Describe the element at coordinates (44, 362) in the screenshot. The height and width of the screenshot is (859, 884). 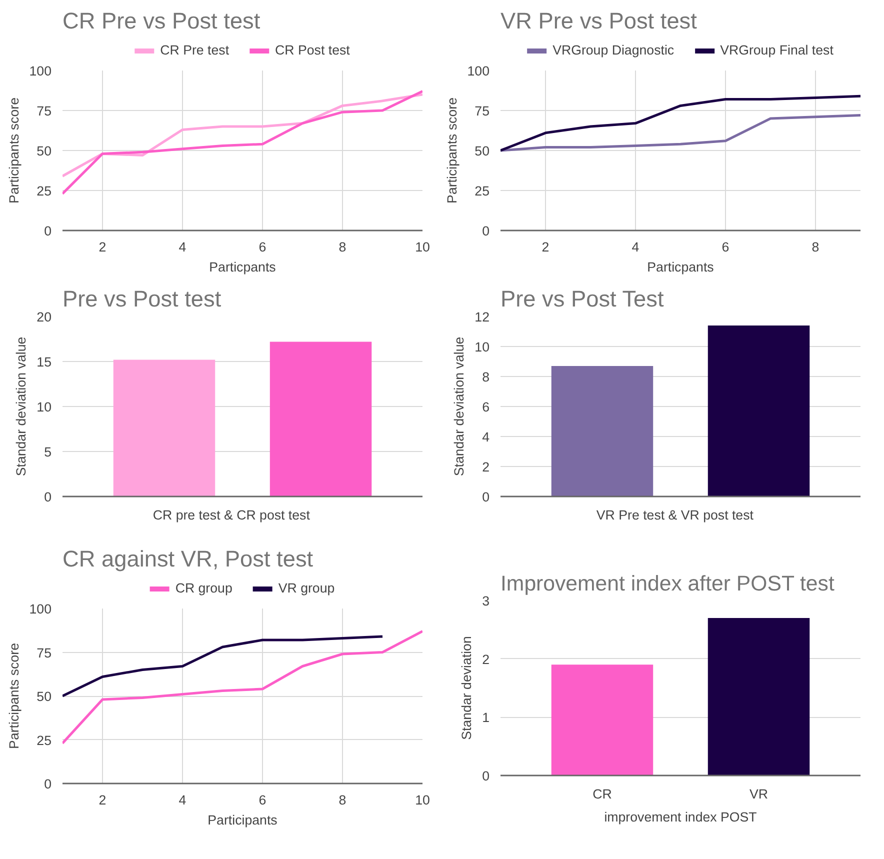
I see `y-tick-label: 15` at that location.